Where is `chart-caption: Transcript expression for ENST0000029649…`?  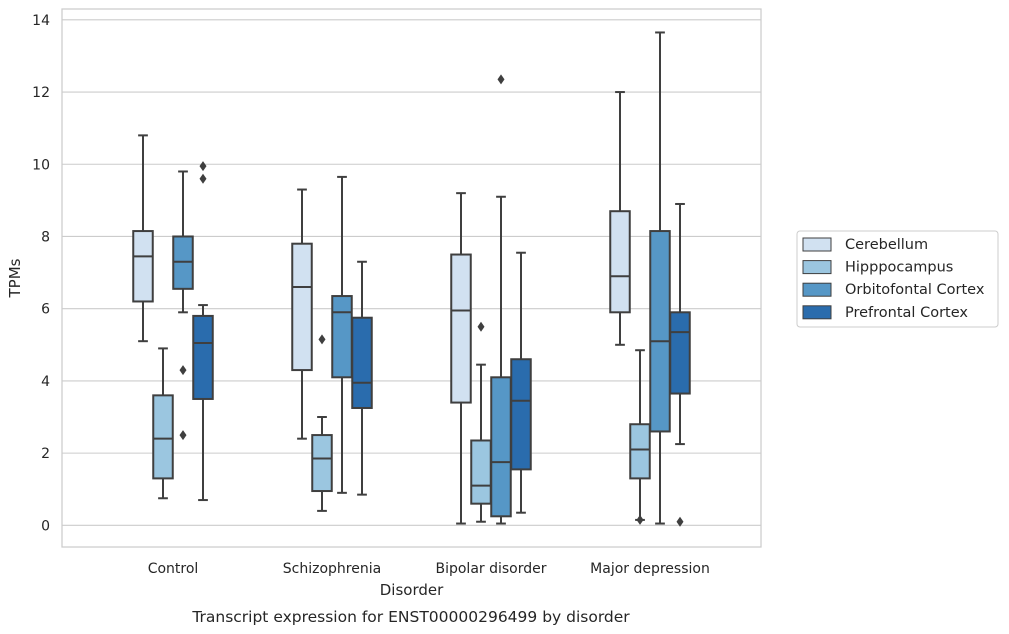
chart-caption: Transcript expression for ENST0000029649… is located at coordinates (410, 617).